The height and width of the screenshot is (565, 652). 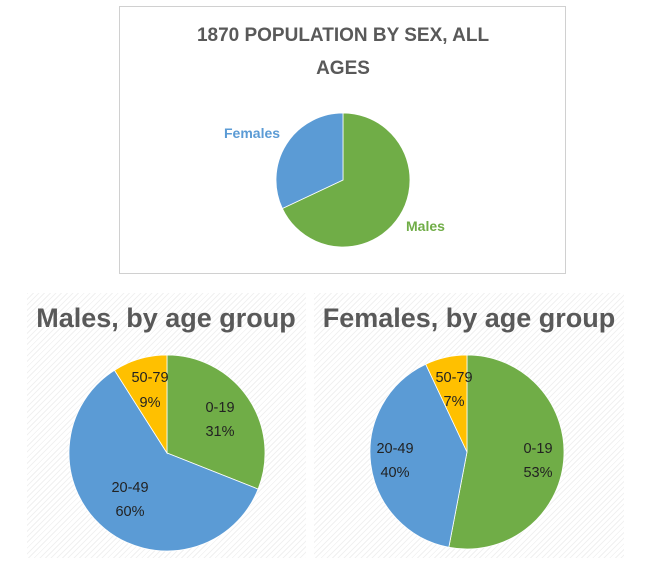 I want to click on females-50-79-percent-label: 7%, so click(x=454, y=402).